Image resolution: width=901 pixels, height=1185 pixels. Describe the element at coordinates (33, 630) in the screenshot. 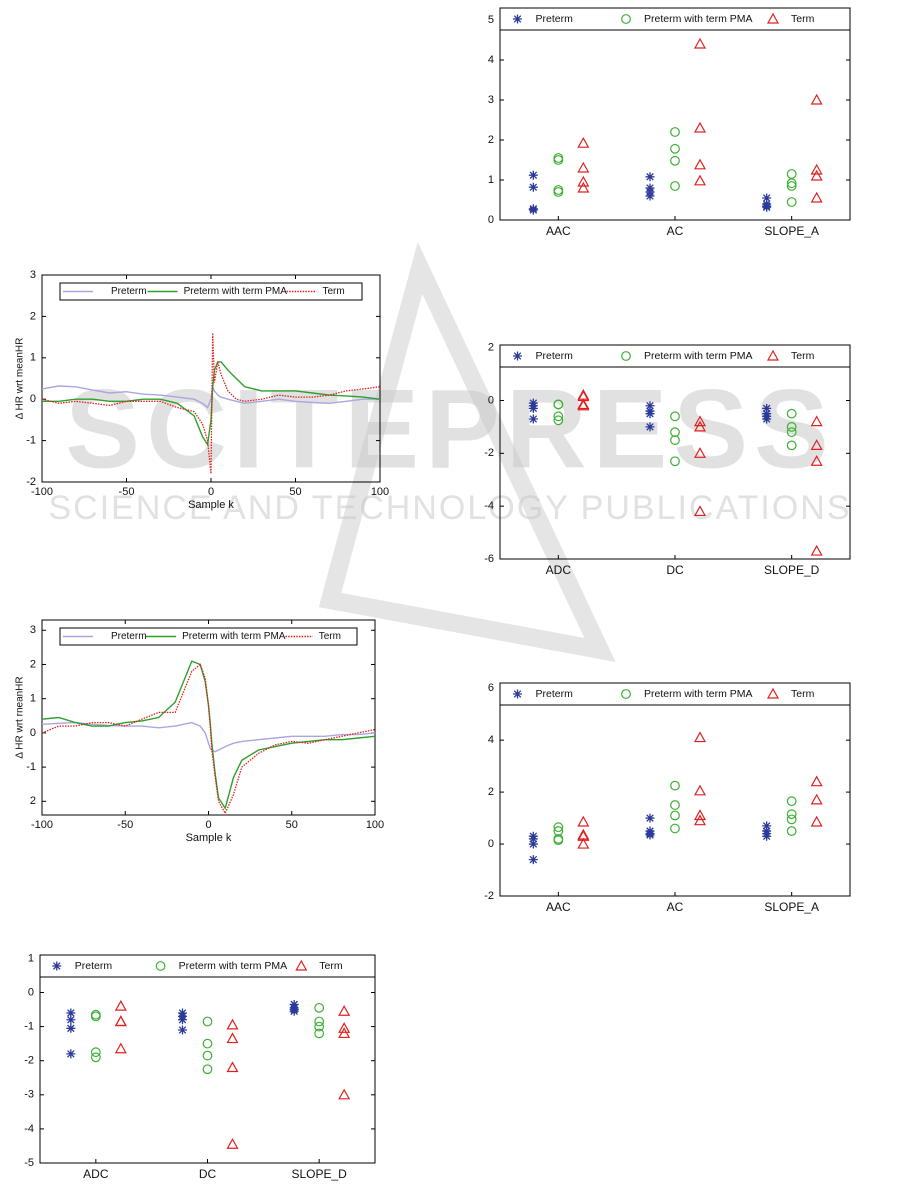

I see `y-tick-label: 3` at that location.